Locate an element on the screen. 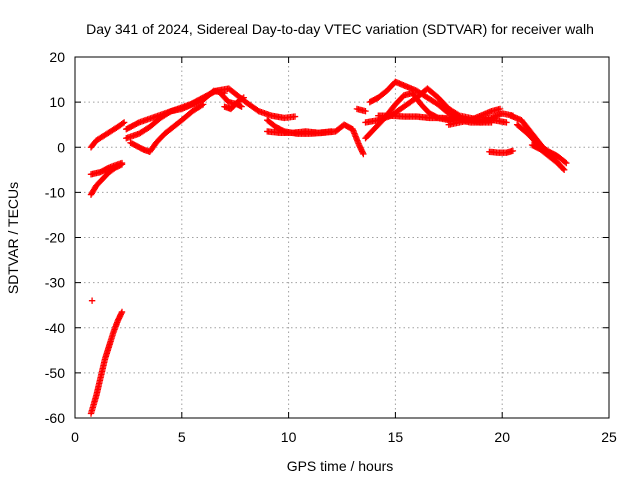 This screenshot has height=480, width=640. y-axis-label: SDTVAR / TECUs is located at coordinates (13, 238).